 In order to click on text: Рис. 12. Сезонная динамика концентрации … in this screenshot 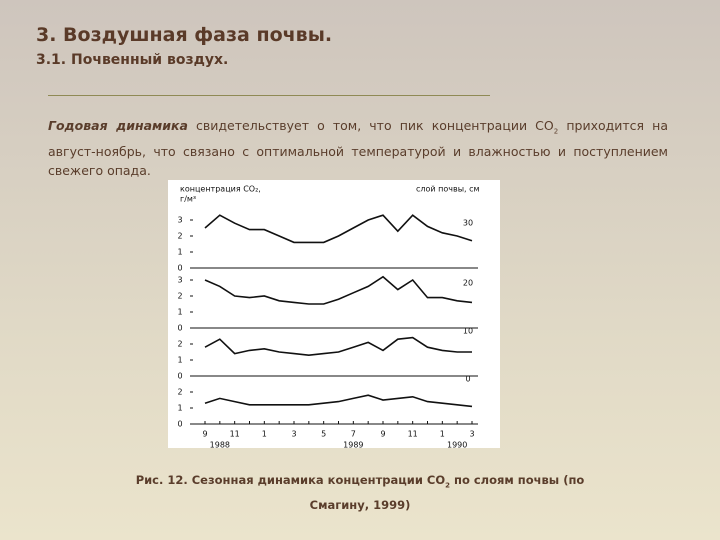, I will do `click(290, 480)`.